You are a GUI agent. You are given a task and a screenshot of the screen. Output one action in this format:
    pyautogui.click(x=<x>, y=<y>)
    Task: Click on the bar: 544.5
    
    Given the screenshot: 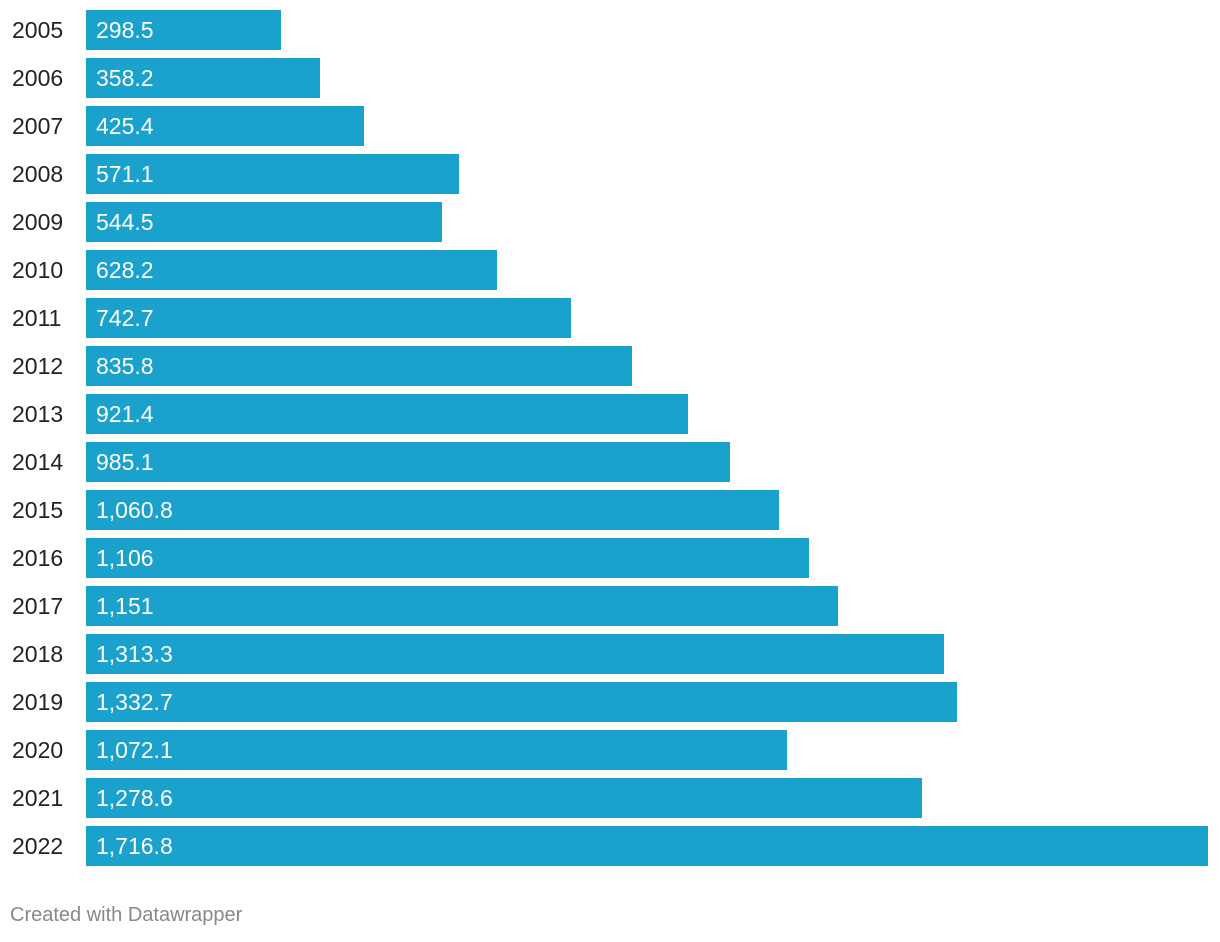 What is the action you would take?
    pyautogui.click(x=264, y=222)
    